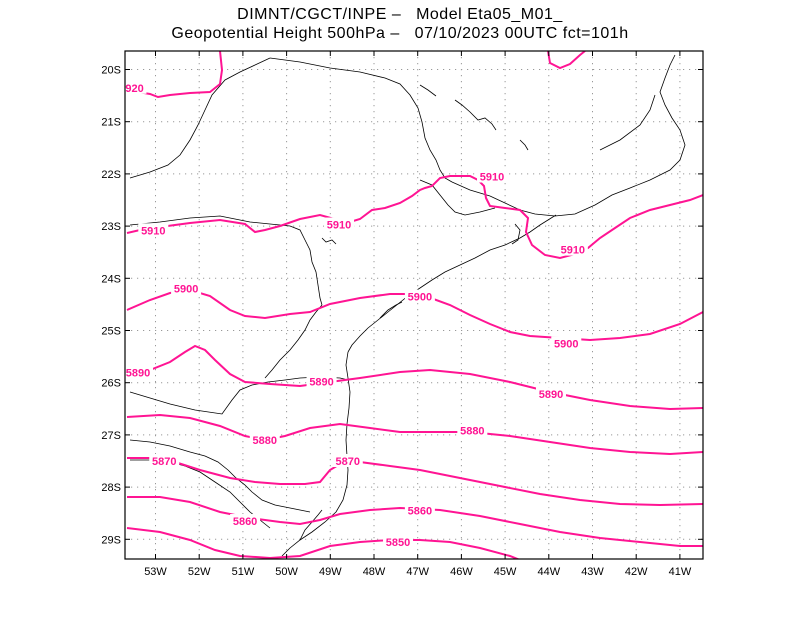 This screenshot has width=800, height=618. What do you see at coordinates (452, 283) in the screenshot?
I see `coastline-sp-pr` at bounding box center [452, 283].